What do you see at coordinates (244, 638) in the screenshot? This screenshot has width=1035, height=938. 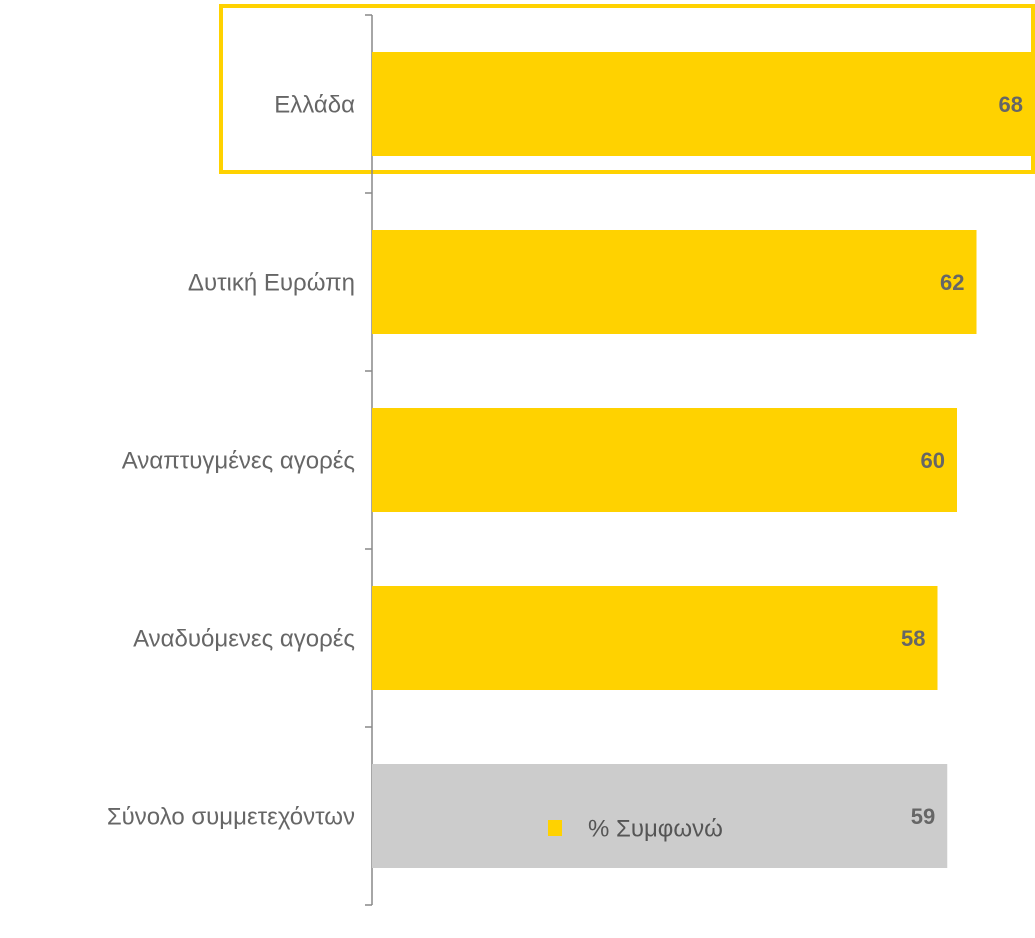 I see `category-label: Αναδυόμενες αγορές` at bounding box center [244, 638].